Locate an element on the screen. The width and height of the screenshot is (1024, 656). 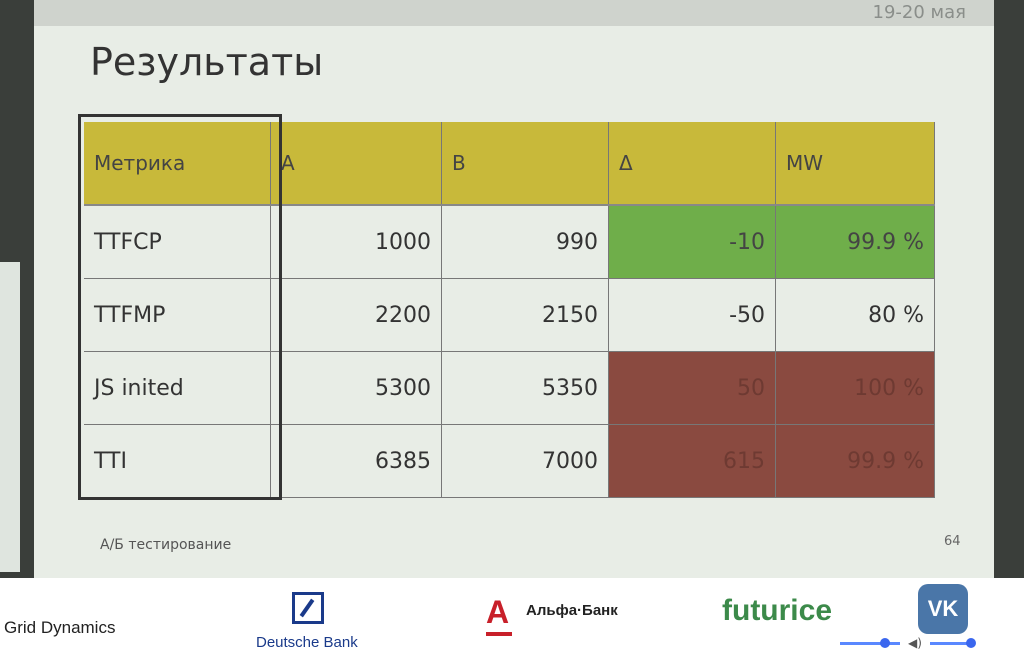
table-header-row: Метрика A B Δ MW is located at coordinates (509, 164).